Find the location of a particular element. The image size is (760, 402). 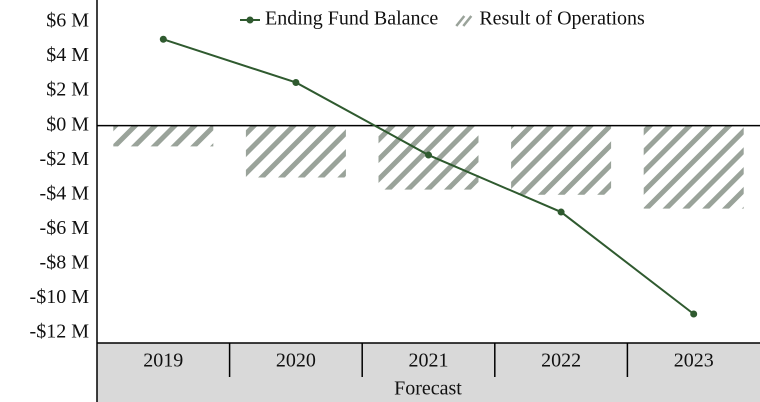

y-tick-label: -$2 M is located at coordinates (65, 159).